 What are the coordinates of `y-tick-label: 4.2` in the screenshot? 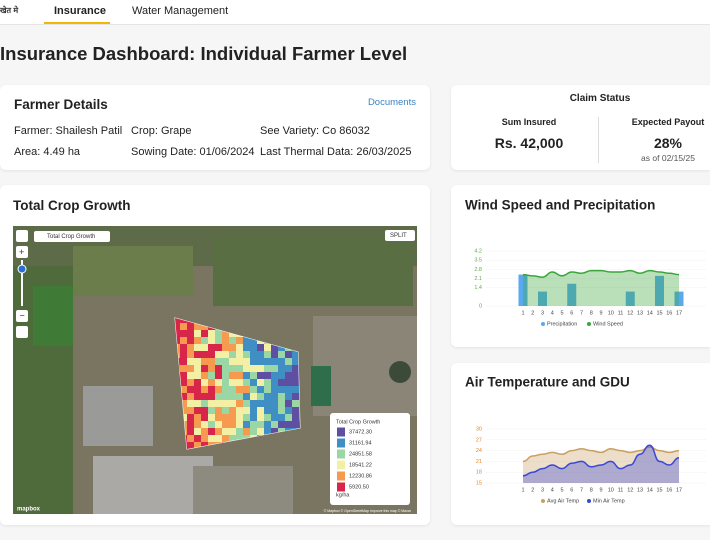 It's located at (478, 251).